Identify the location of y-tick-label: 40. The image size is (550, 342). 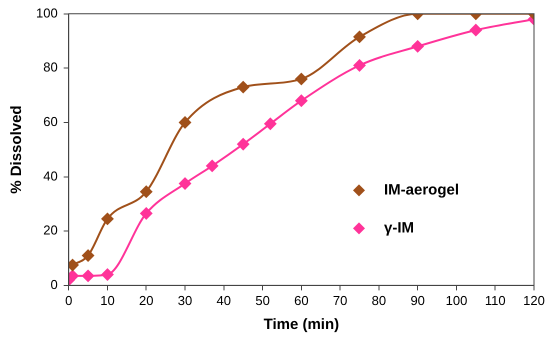
(50, 176).